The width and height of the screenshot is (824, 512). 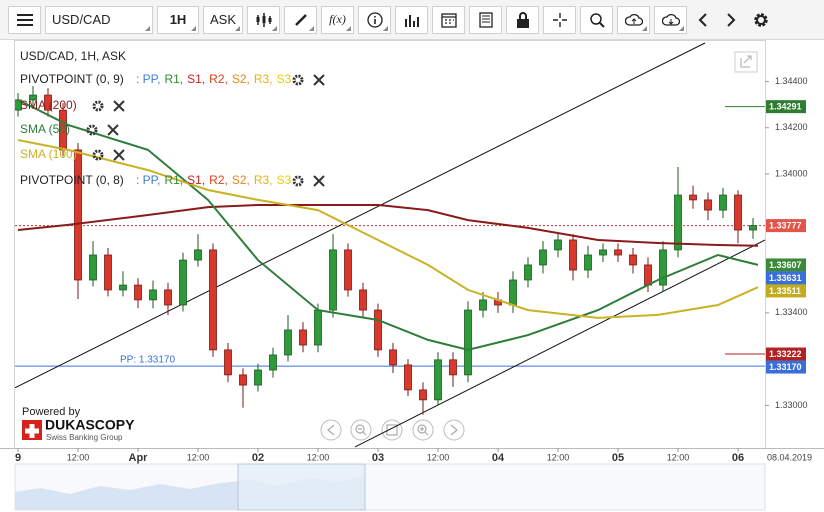 What do you see at coordinates (703, 20) in the screenshot?
I see `prev-button` at bounding box center [703, 20].